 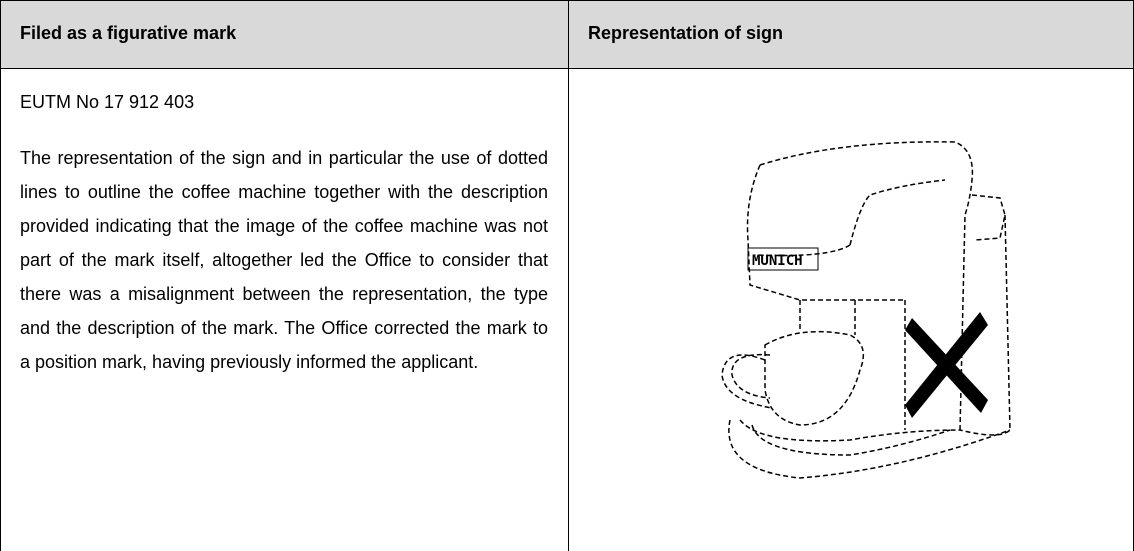 What do you see at coordinates (128, 33) in the screenshot?
I see `header-text: Filed as a figurative mark` at bounding box center [128, 33].